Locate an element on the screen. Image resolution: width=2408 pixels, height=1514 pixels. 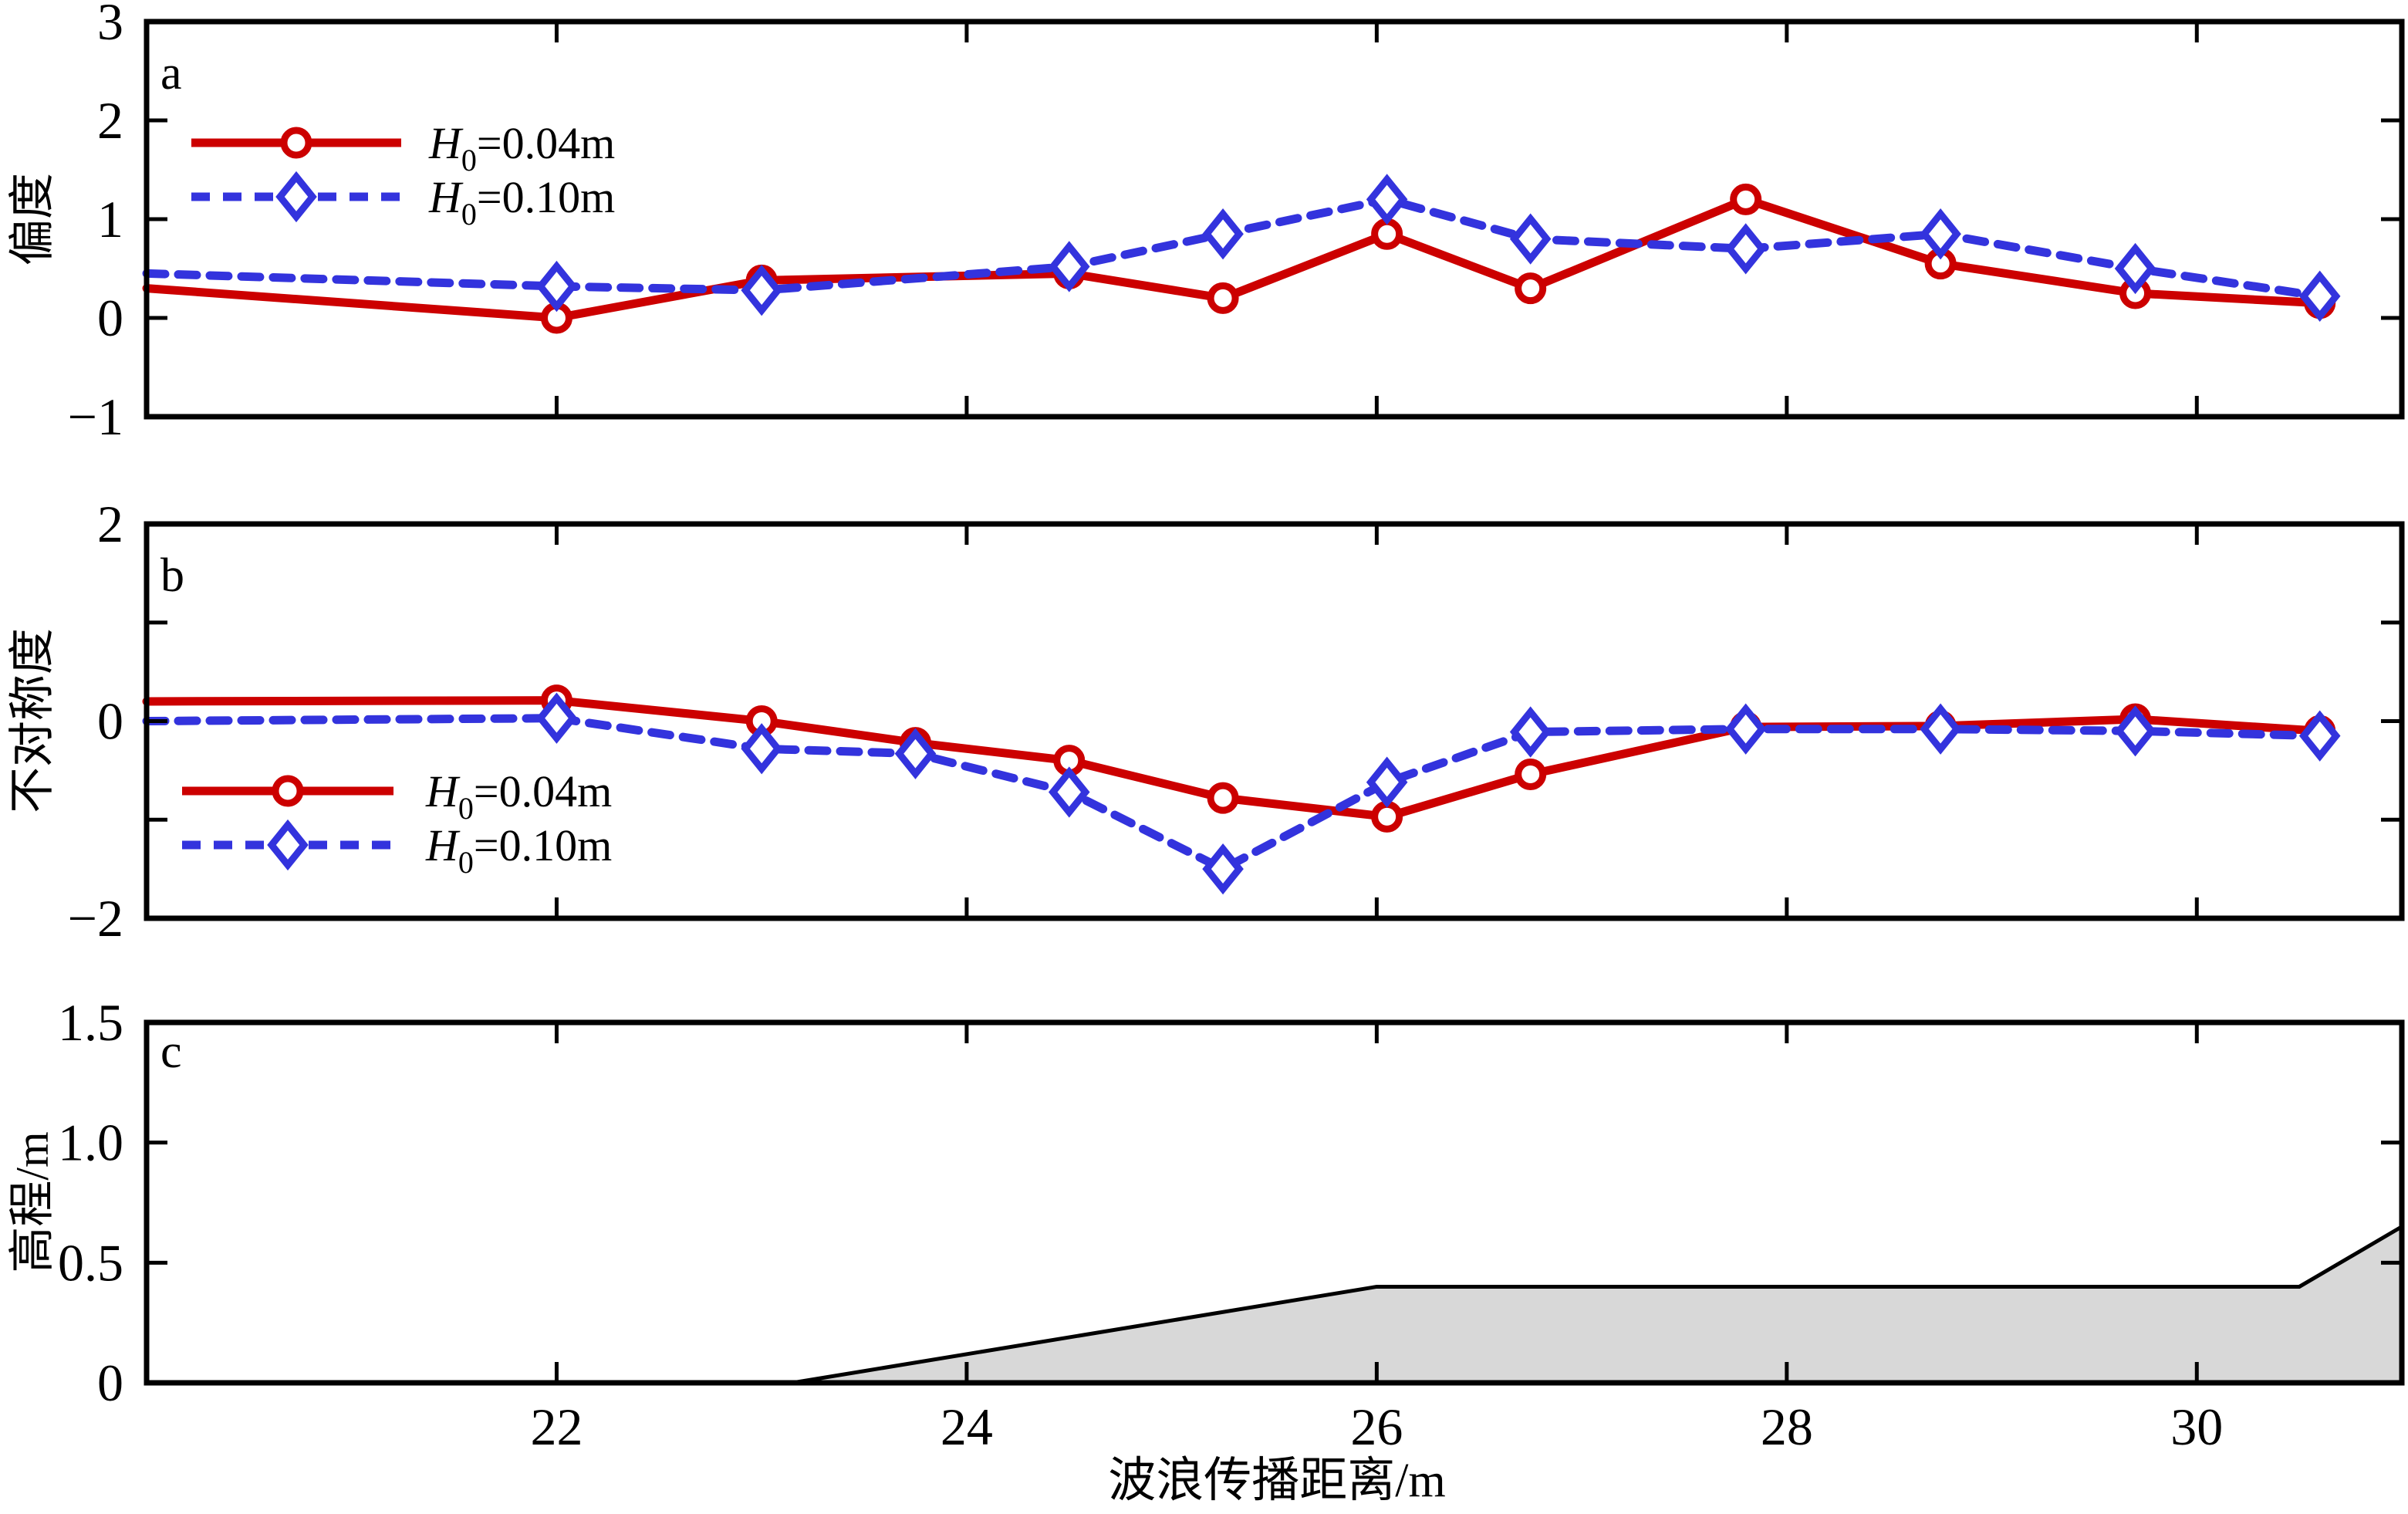
y-tick-label: 1.0 is located at coordinates (90, 1143).